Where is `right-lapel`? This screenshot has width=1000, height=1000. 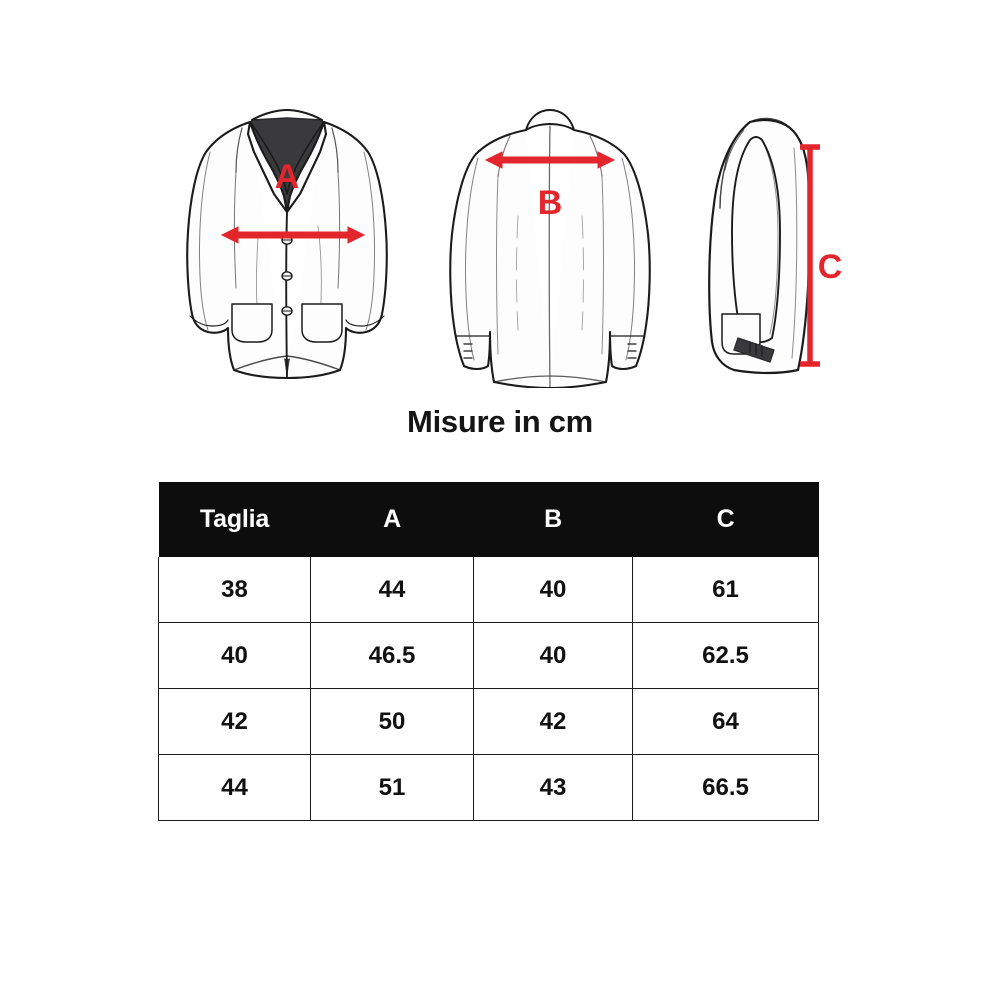 right-lapel is located at coordinates (306, 167).